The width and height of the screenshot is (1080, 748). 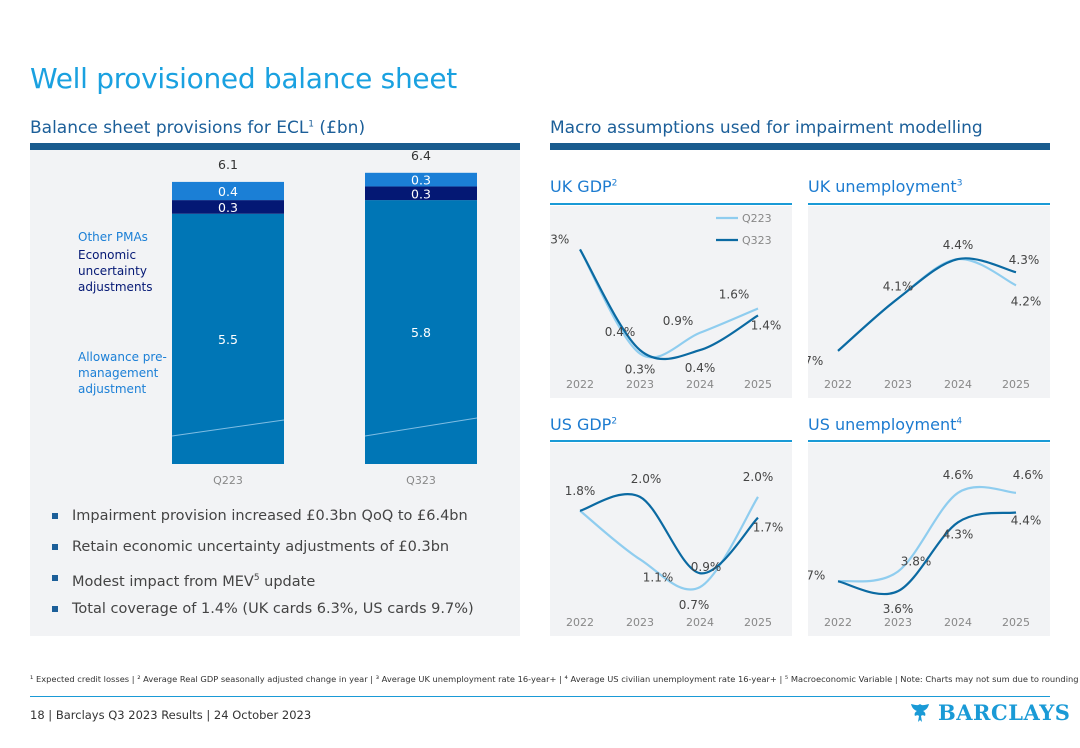 What do you see at coordinates (800, 146) in the screenshot?
I see `macro-heading-bar` at bounding box center [800, 146].